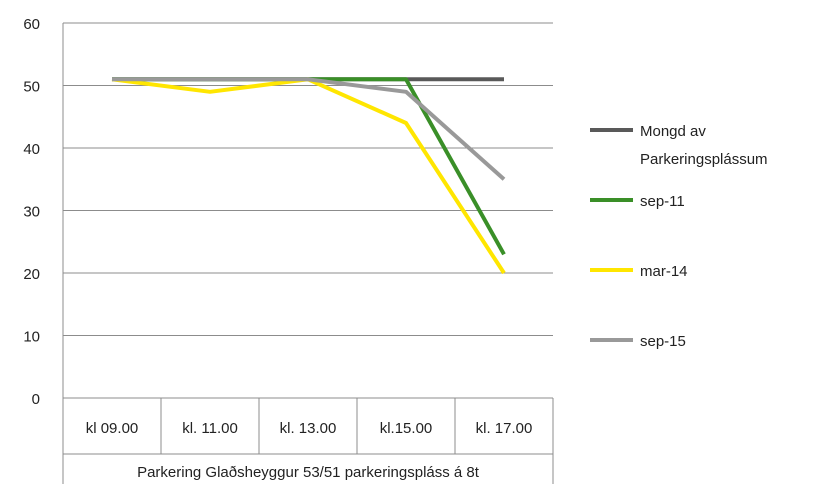  Describe the element at coordinates (704, 159) in the screenshot. I see `legend-label: Parkeringsplássum` at that location.